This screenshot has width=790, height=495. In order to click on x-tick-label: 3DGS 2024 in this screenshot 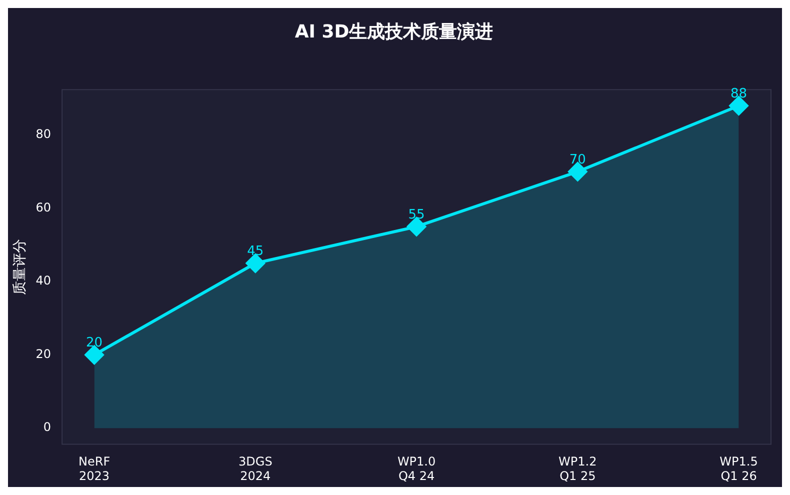, I will do `click(255, 468)`.